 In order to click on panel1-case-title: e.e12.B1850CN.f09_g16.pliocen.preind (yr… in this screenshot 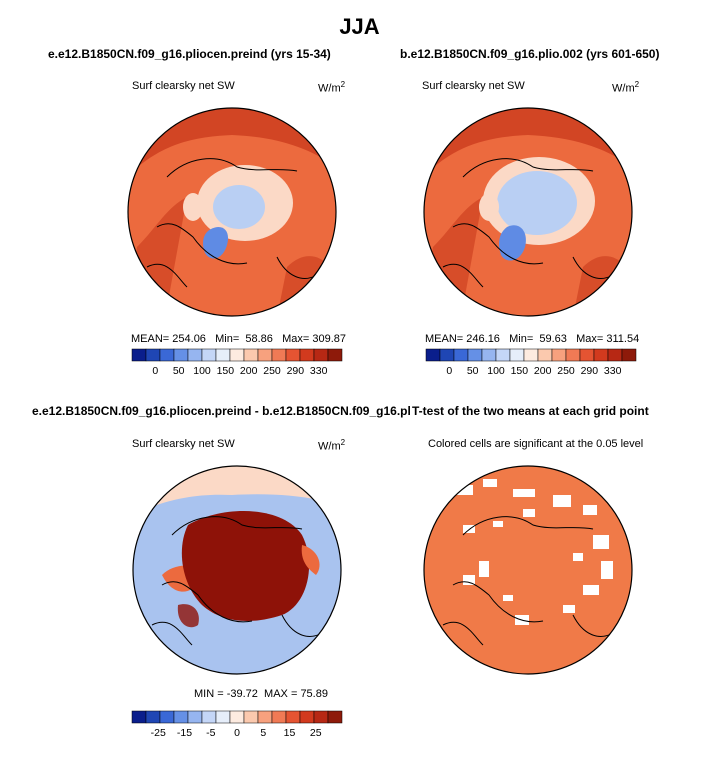, I will do `click(189, 54)`.